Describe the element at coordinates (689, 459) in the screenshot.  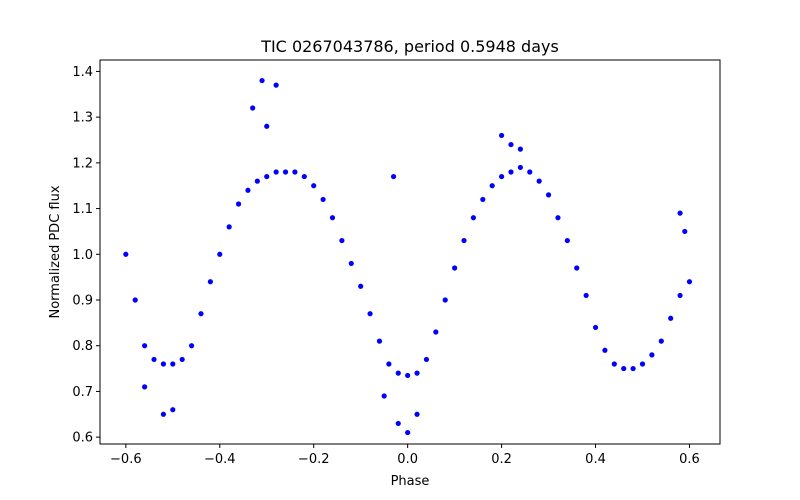
I see `x-tick-label: 0.6` at that location.